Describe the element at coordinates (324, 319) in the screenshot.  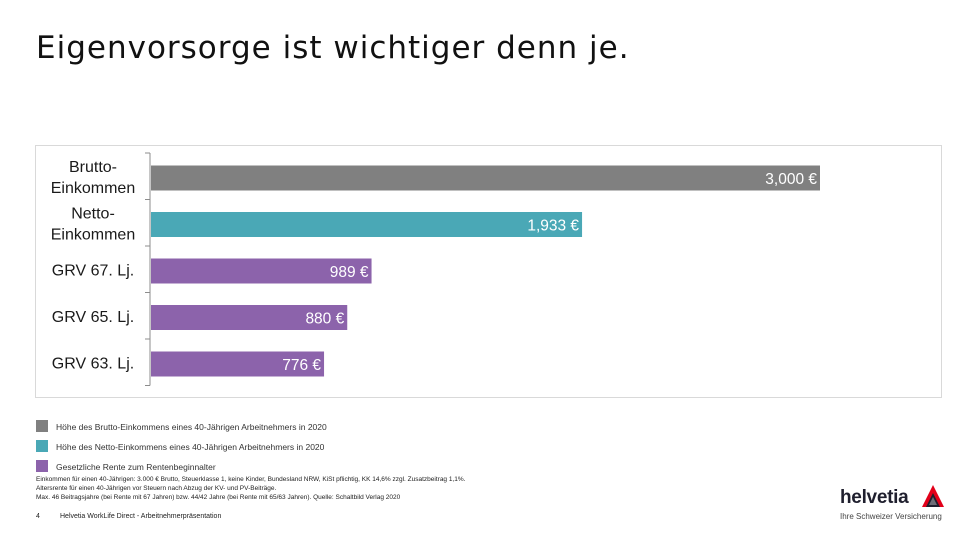
I see `data-label: 880 €` at that location.